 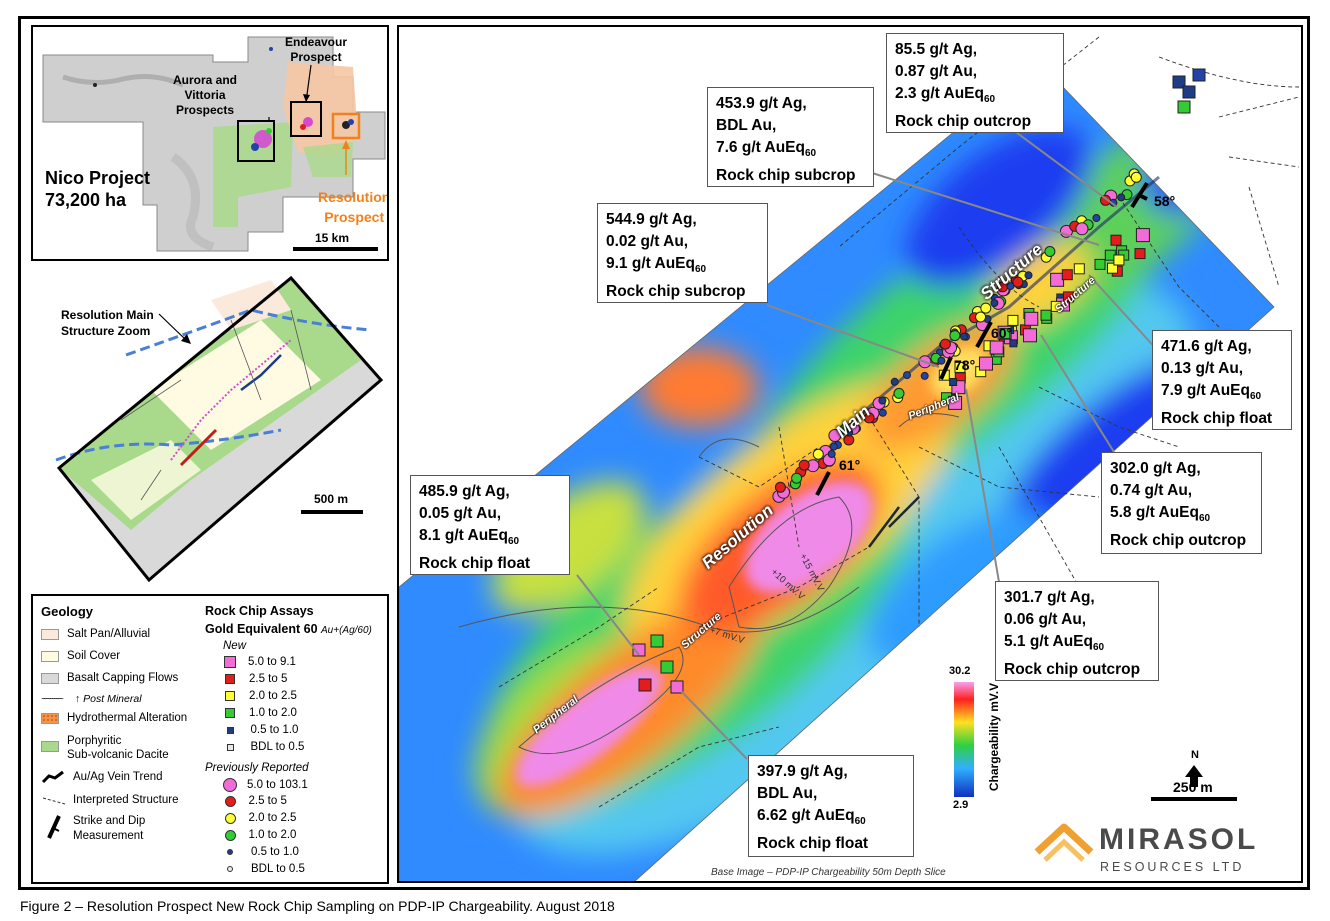 What do you see at coordinates (272, 835) in the screenshot?
I see `legend-prev-label-3: 1.0 to 2.0` at bounding box center [272, 835].